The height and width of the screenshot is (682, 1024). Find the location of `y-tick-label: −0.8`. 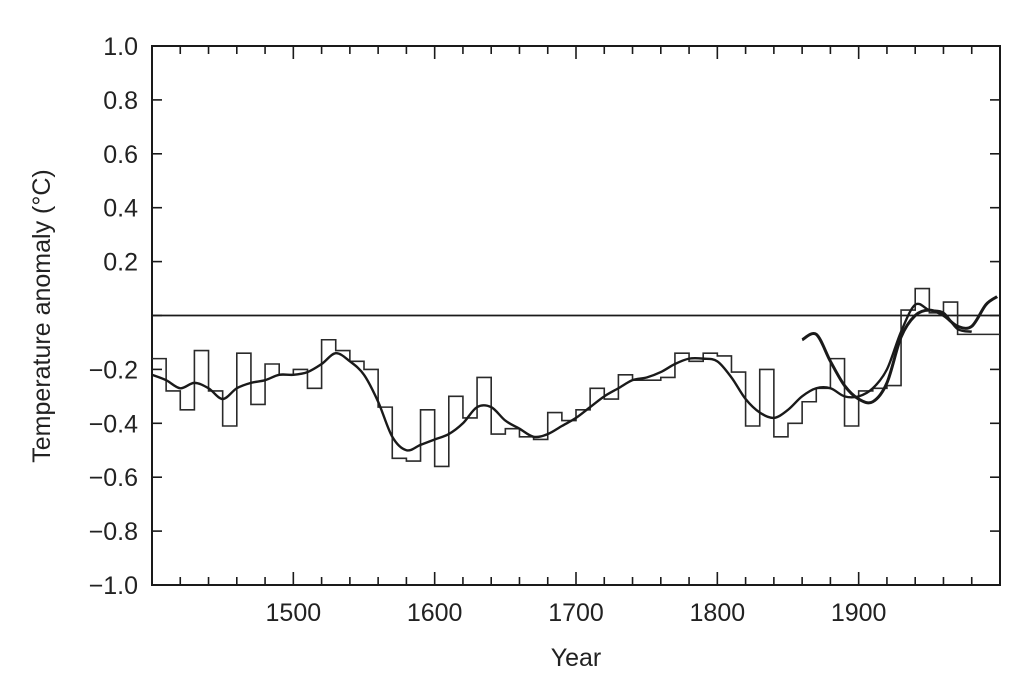

y-tick-label: −0.8 is located at coordinates (113, 532).